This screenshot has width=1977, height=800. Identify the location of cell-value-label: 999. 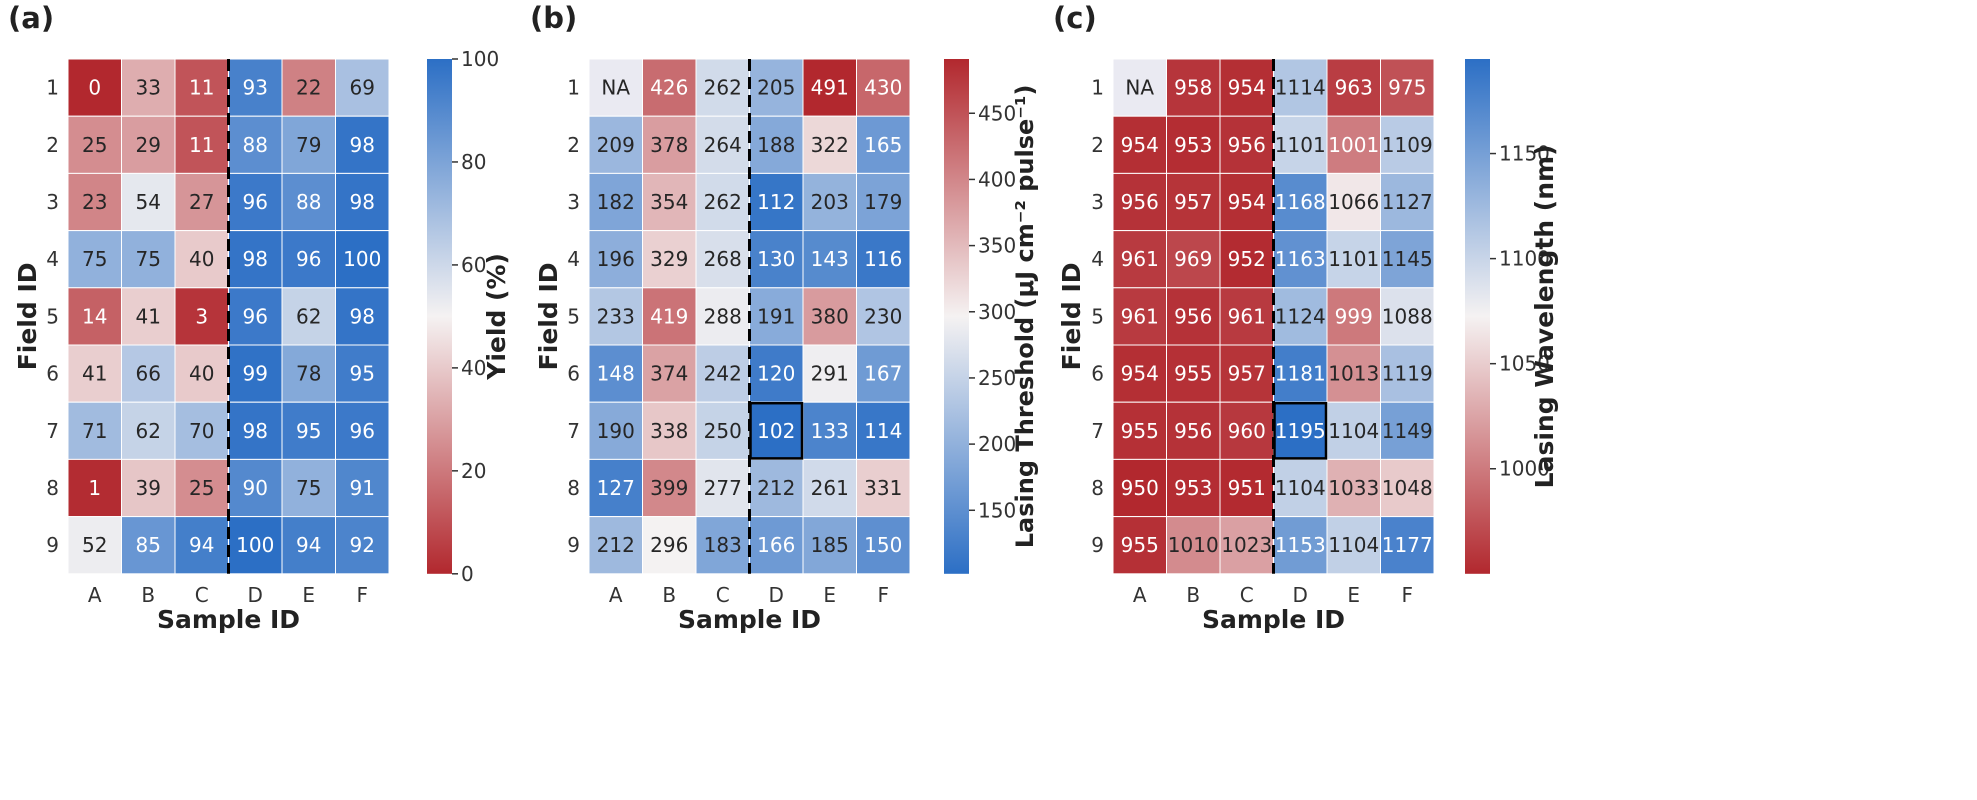
(1354, 316).